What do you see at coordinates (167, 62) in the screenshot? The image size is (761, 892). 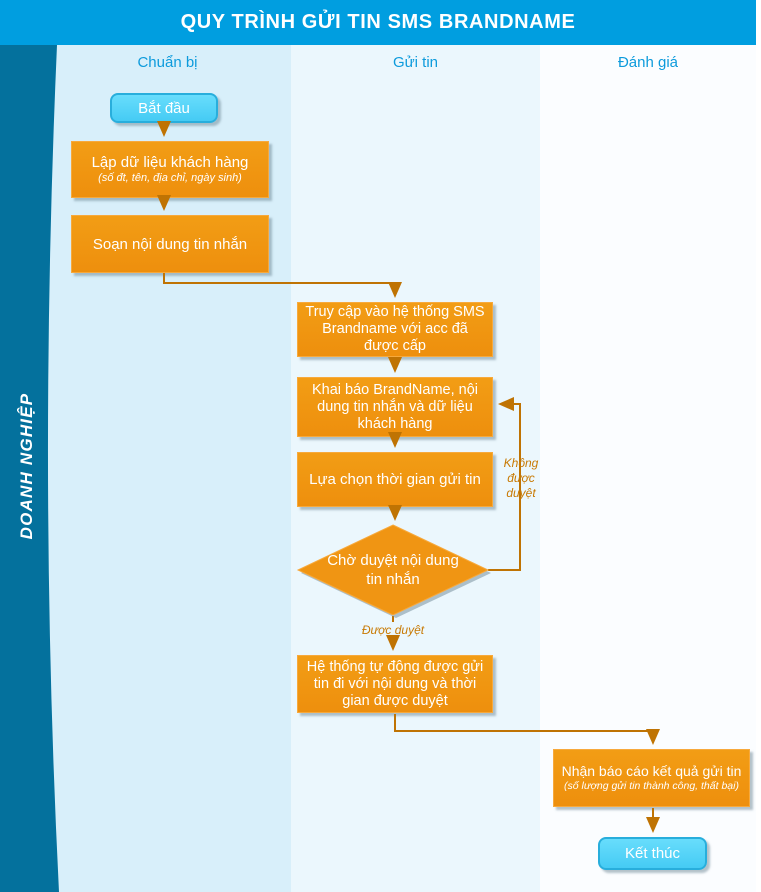 I see `column-title-chuan-bi: Chuẩn bị` at bounding box center [167, 62].